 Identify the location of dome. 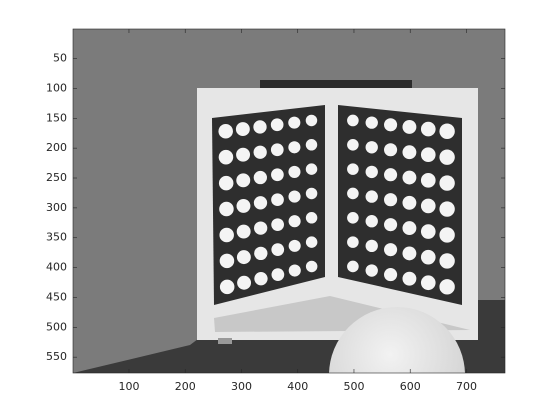
(397, 340).